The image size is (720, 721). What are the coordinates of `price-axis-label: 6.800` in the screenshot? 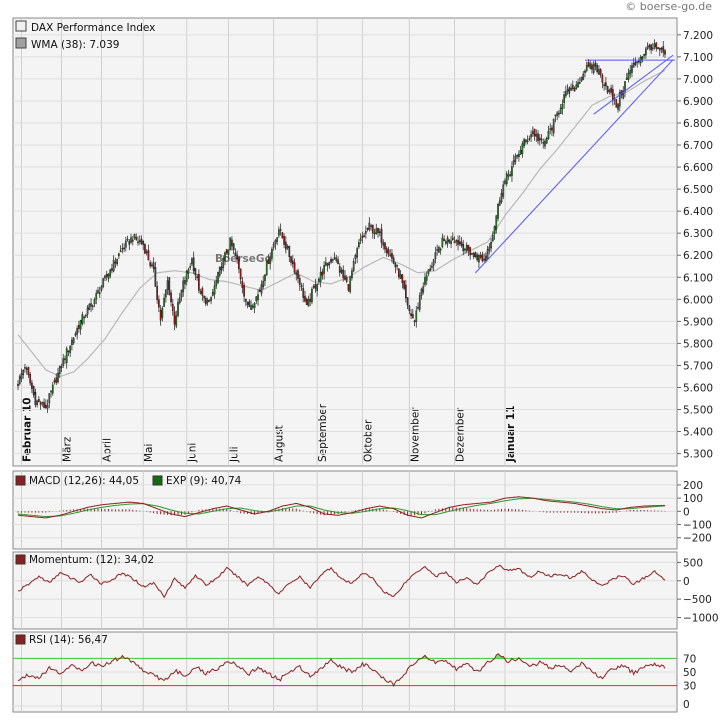 It's located at (698, 124).